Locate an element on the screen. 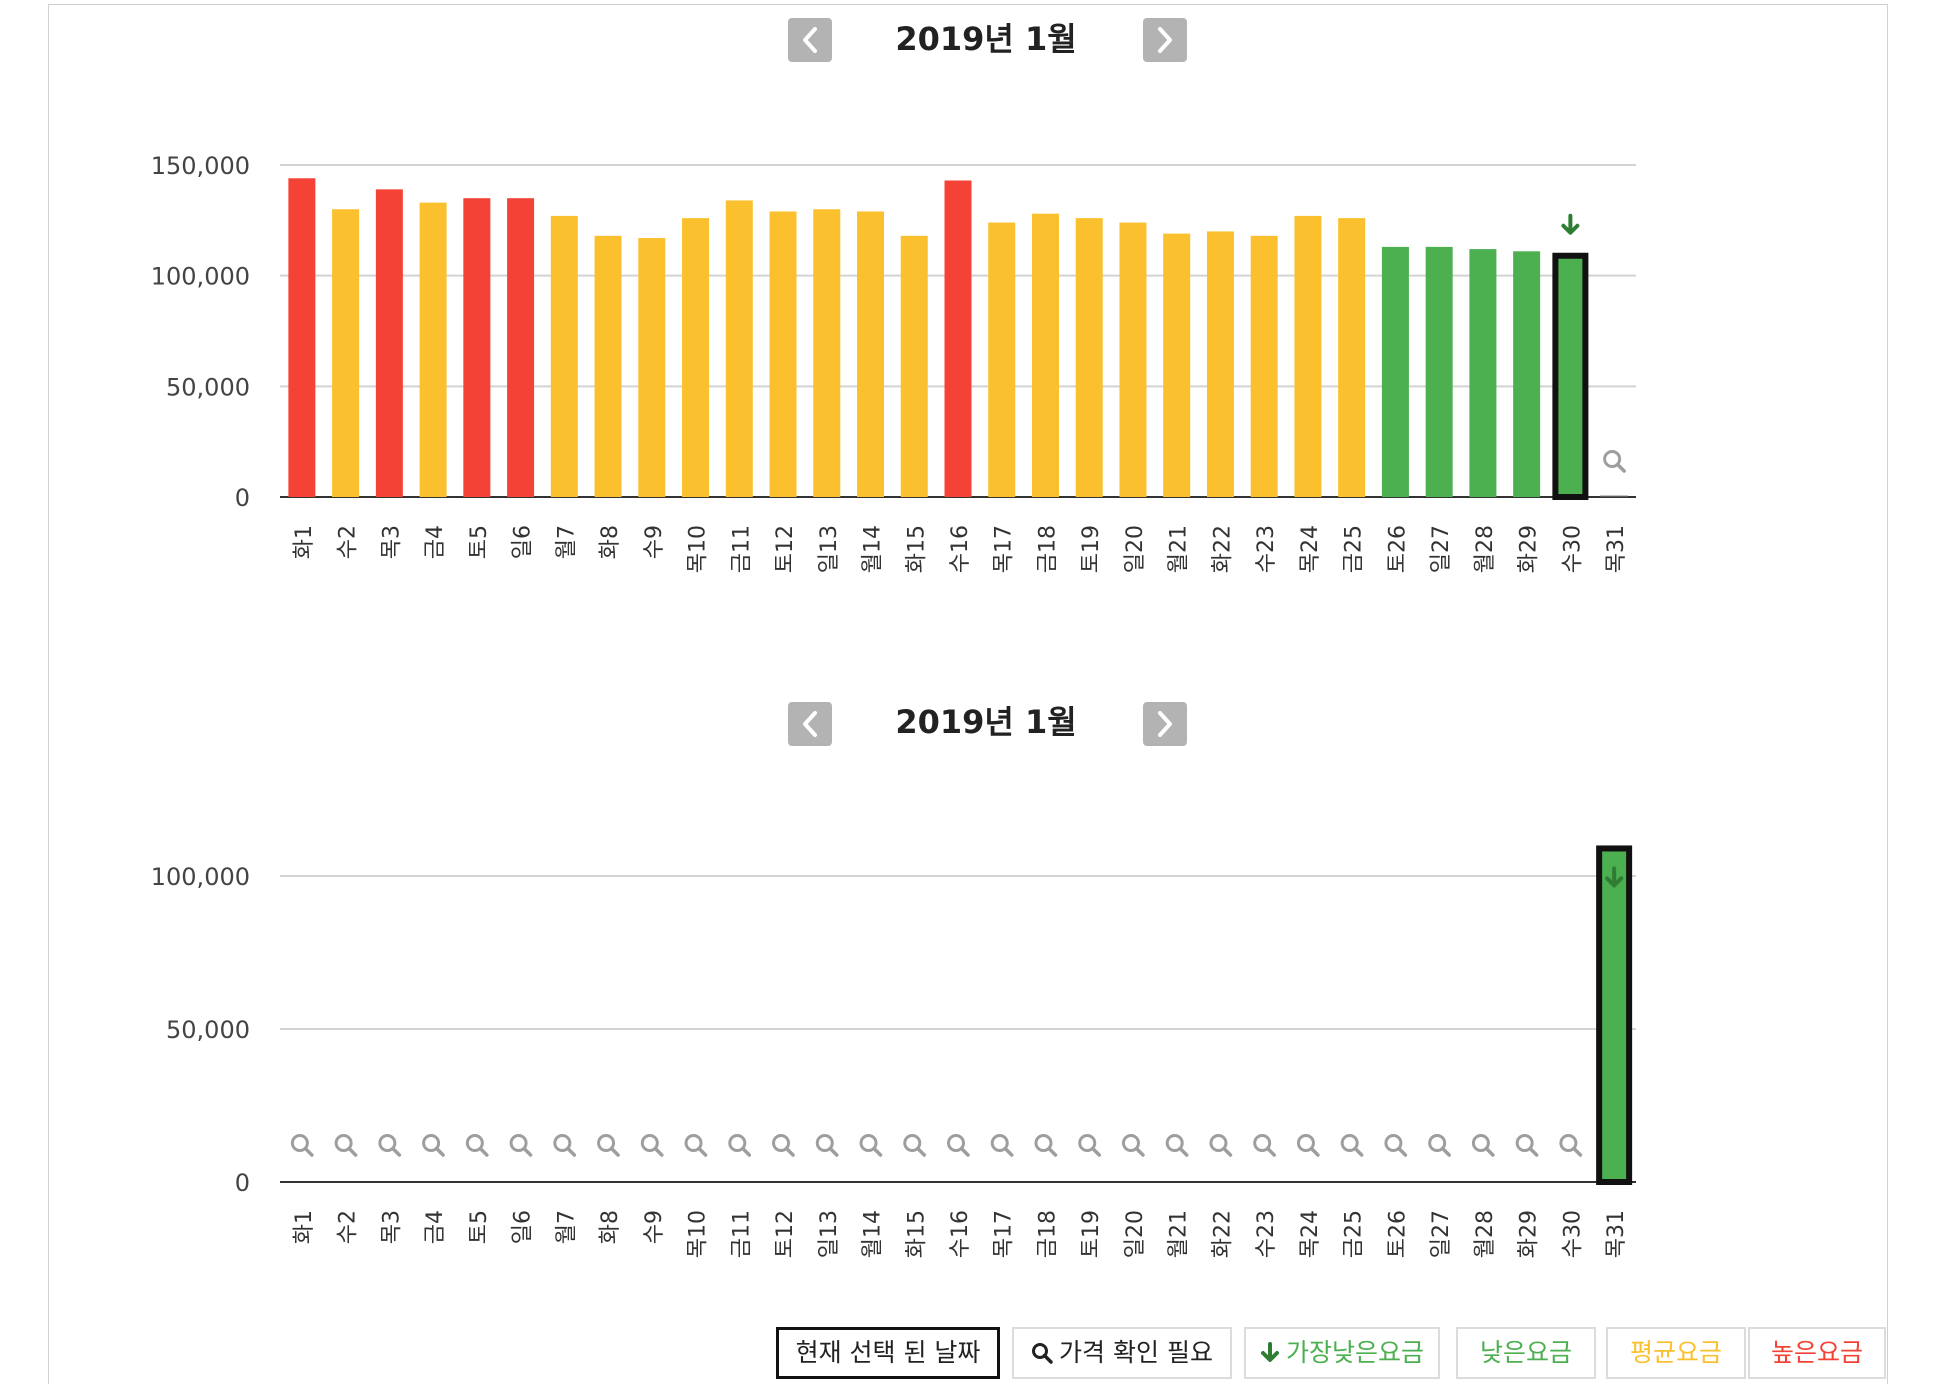 The width and height of the screenshot is (1944, 1384). x-tick-label: 토19 is located at coordinates (1091, 549).